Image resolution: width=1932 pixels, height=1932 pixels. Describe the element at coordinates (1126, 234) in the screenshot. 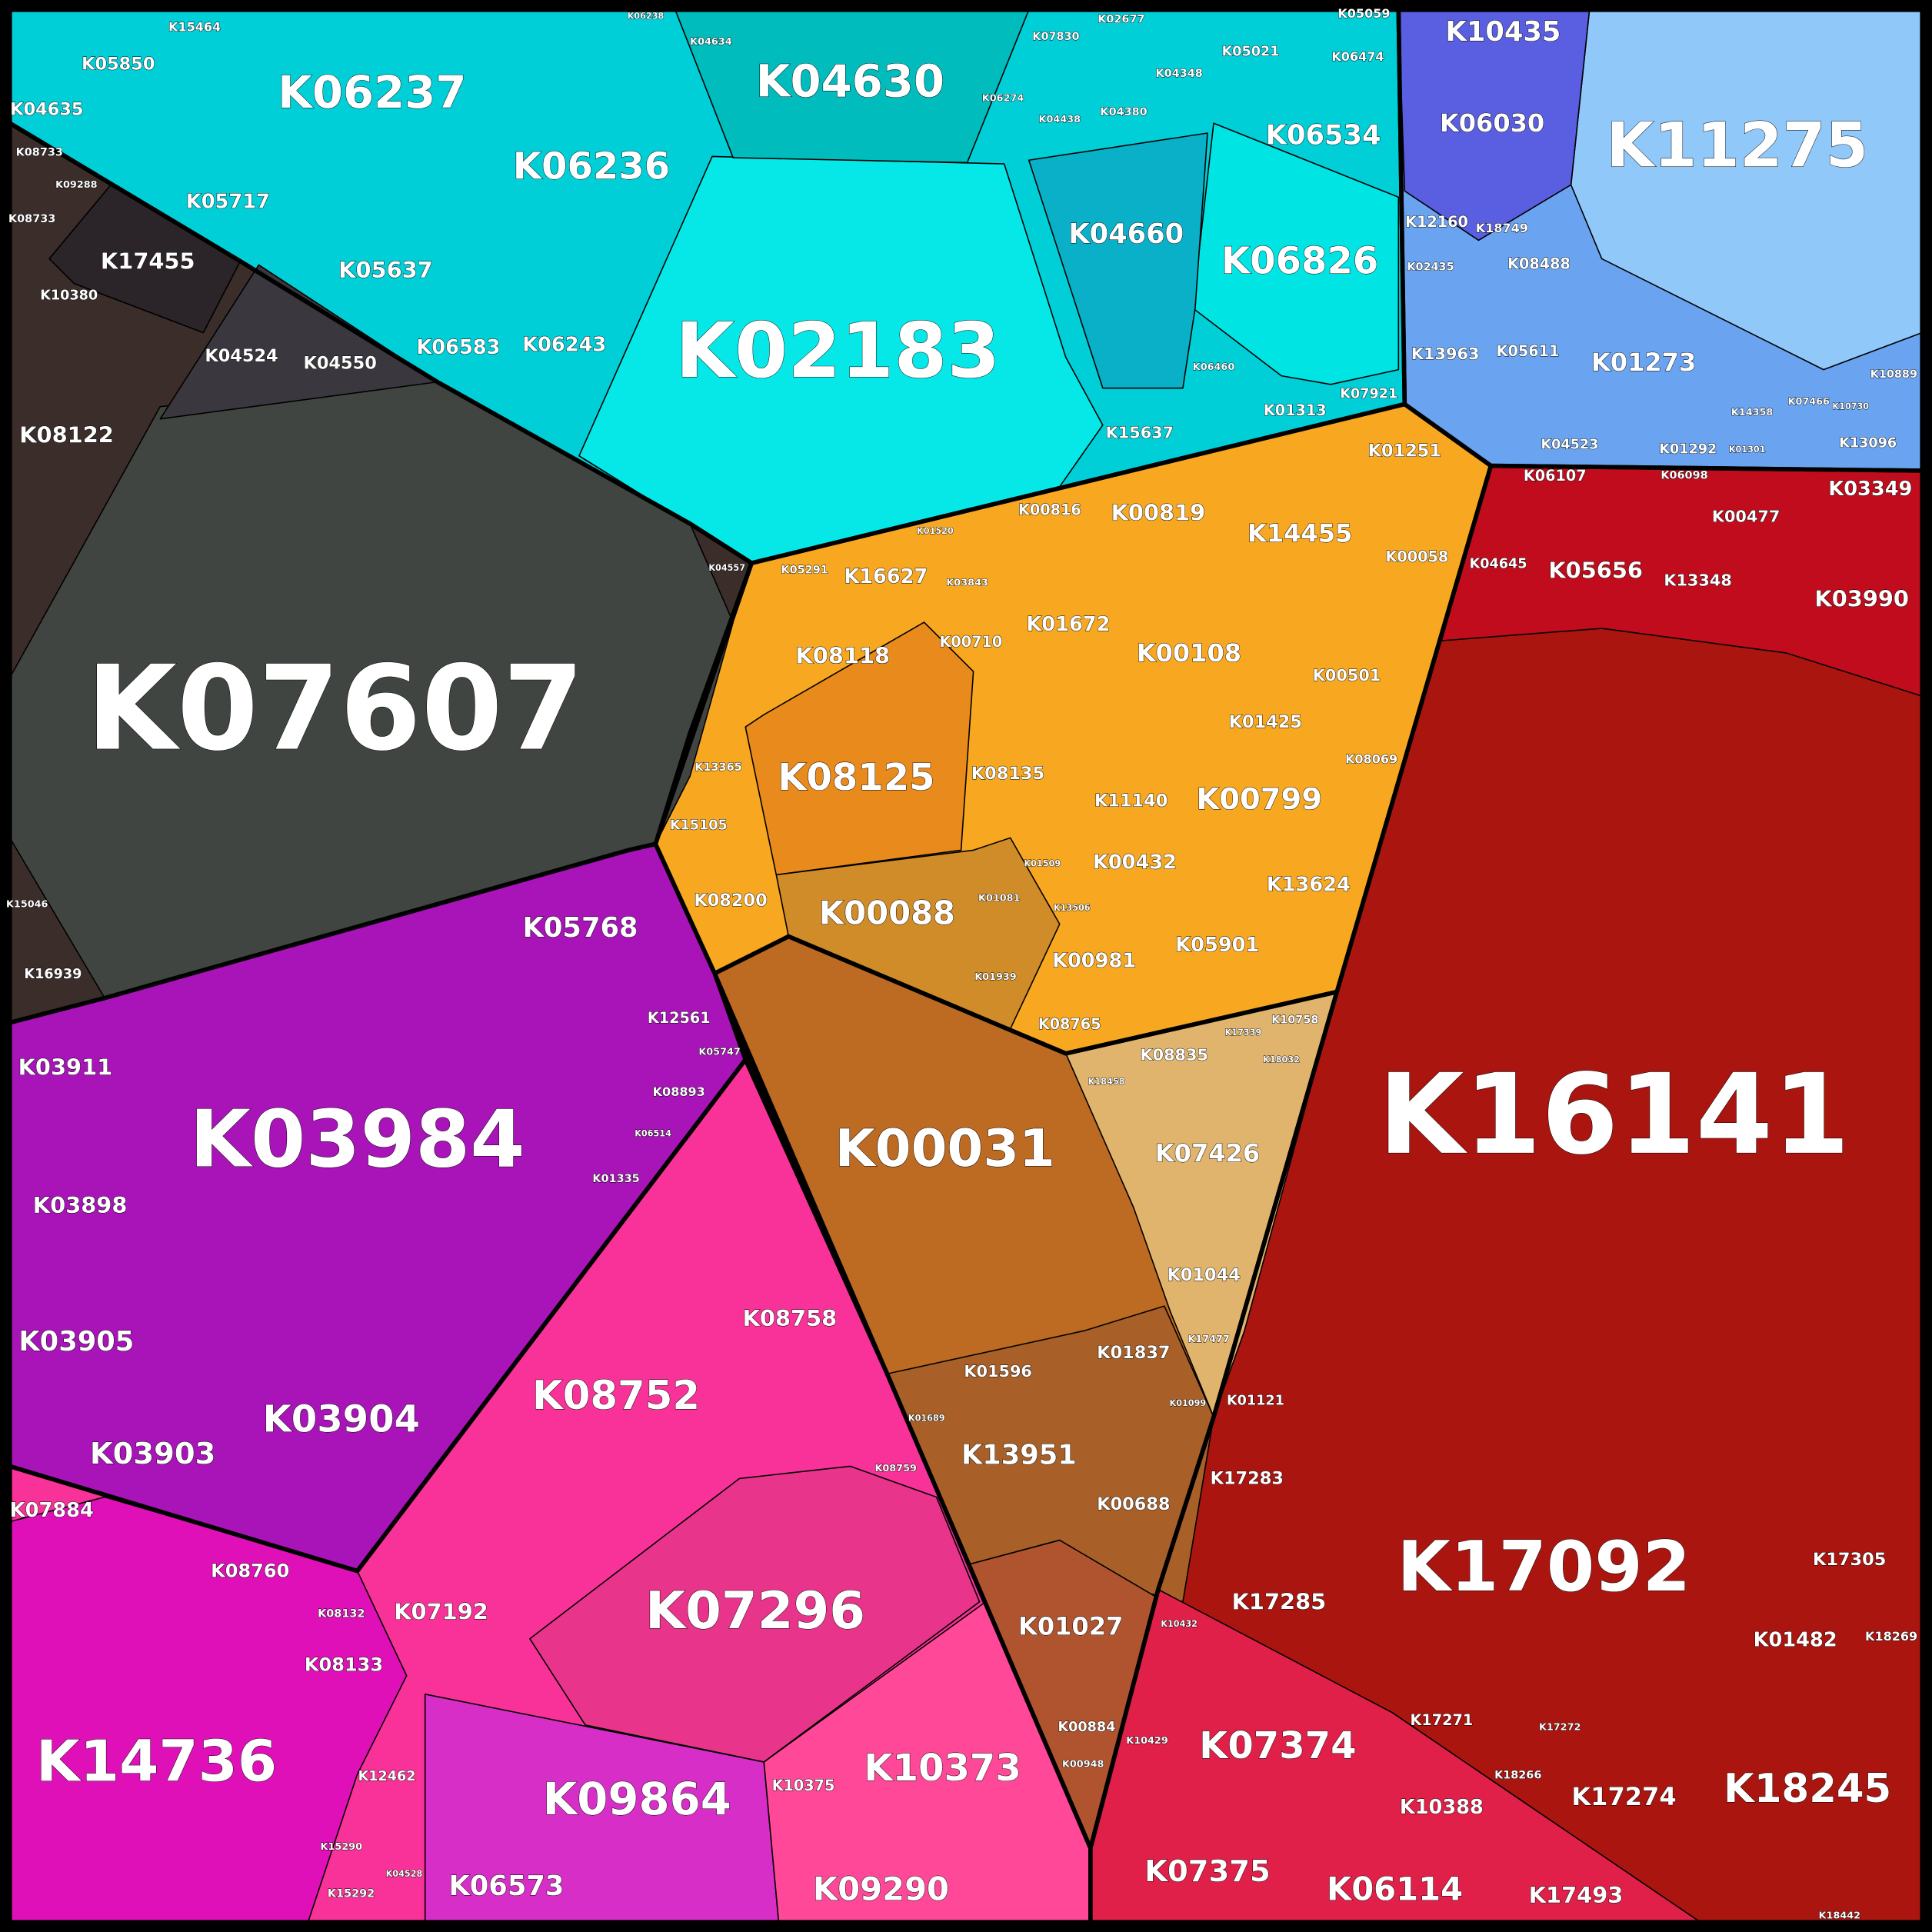

I see `cell-label-k04660: K04660` at that location.